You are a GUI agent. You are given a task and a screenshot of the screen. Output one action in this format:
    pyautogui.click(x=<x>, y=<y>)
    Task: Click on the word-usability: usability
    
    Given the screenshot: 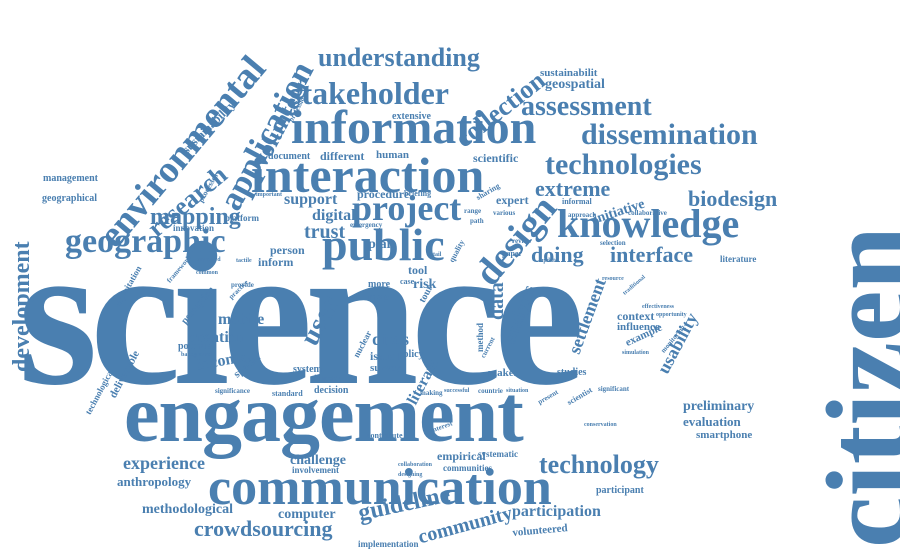 What is the action you would take?
    pyautogui.click(x=677, y=343)
    